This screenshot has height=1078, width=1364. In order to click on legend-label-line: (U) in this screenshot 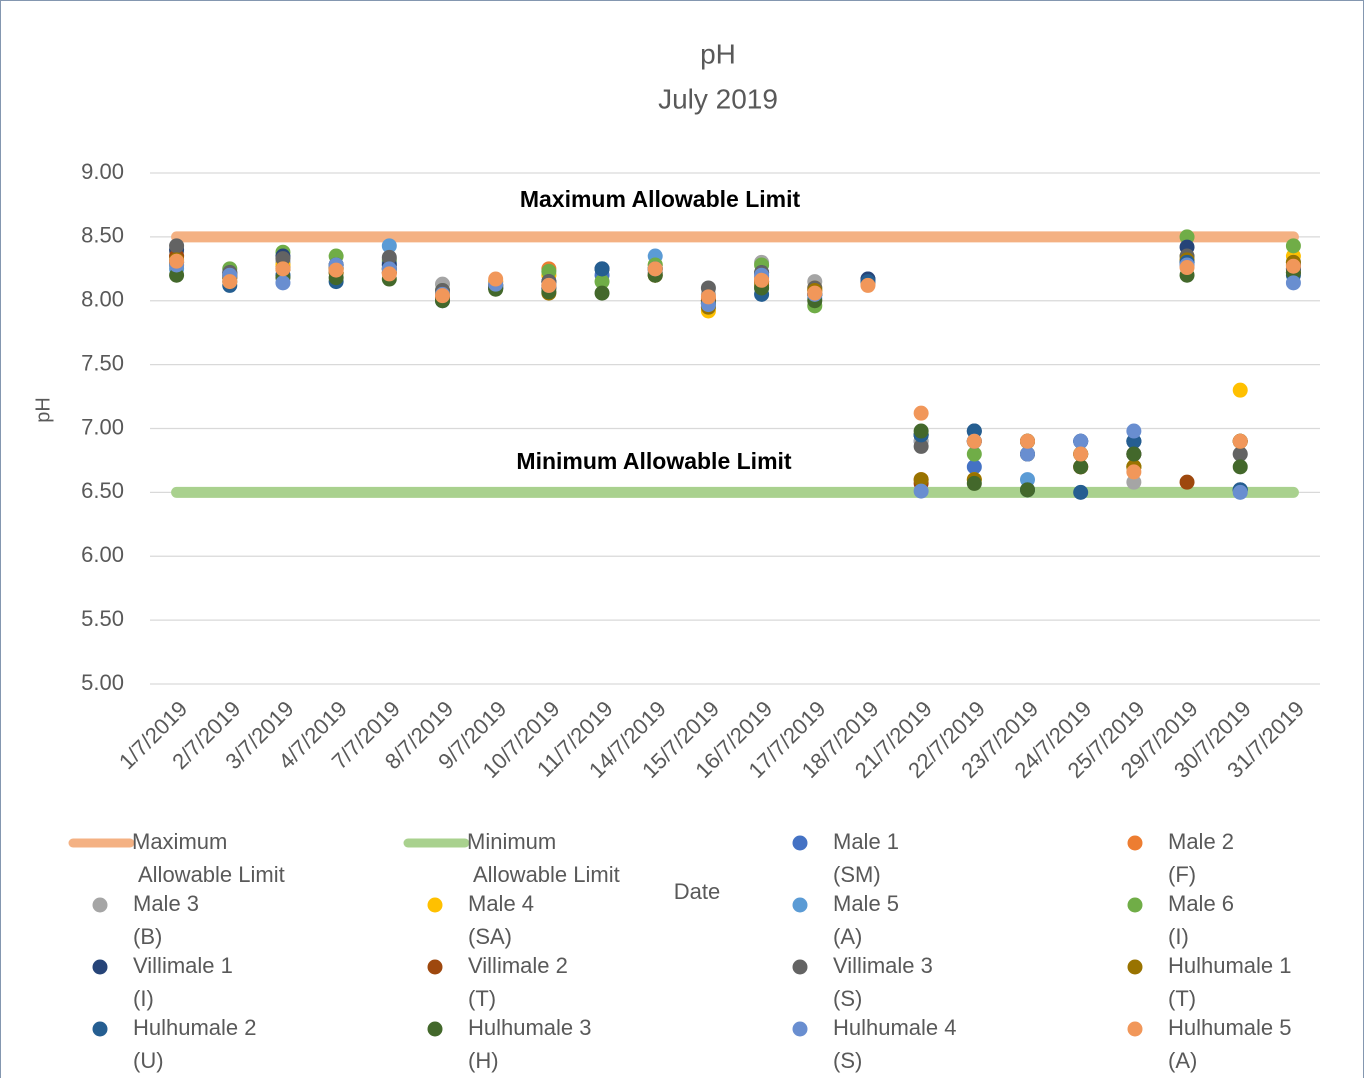, I will do `click(148, 1060)`.